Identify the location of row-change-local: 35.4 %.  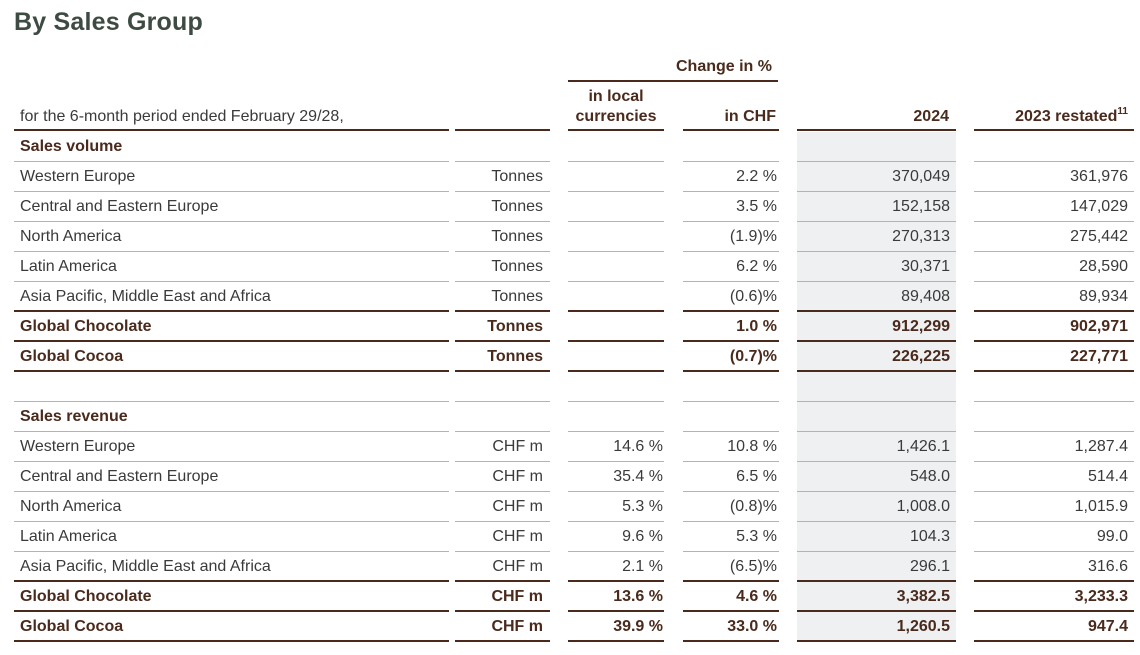
(638, 476).